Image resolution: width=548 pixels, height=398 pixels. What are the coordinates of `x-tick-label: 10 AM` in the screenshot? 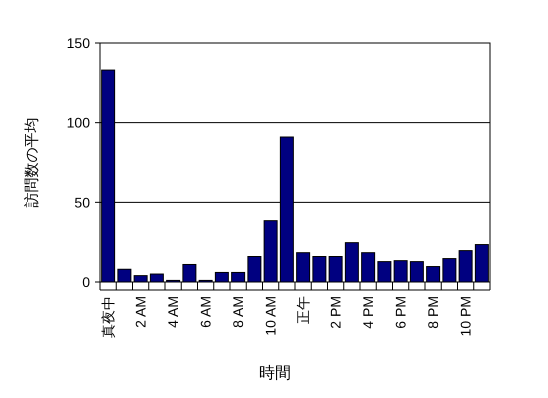 It's located at (270, 316).